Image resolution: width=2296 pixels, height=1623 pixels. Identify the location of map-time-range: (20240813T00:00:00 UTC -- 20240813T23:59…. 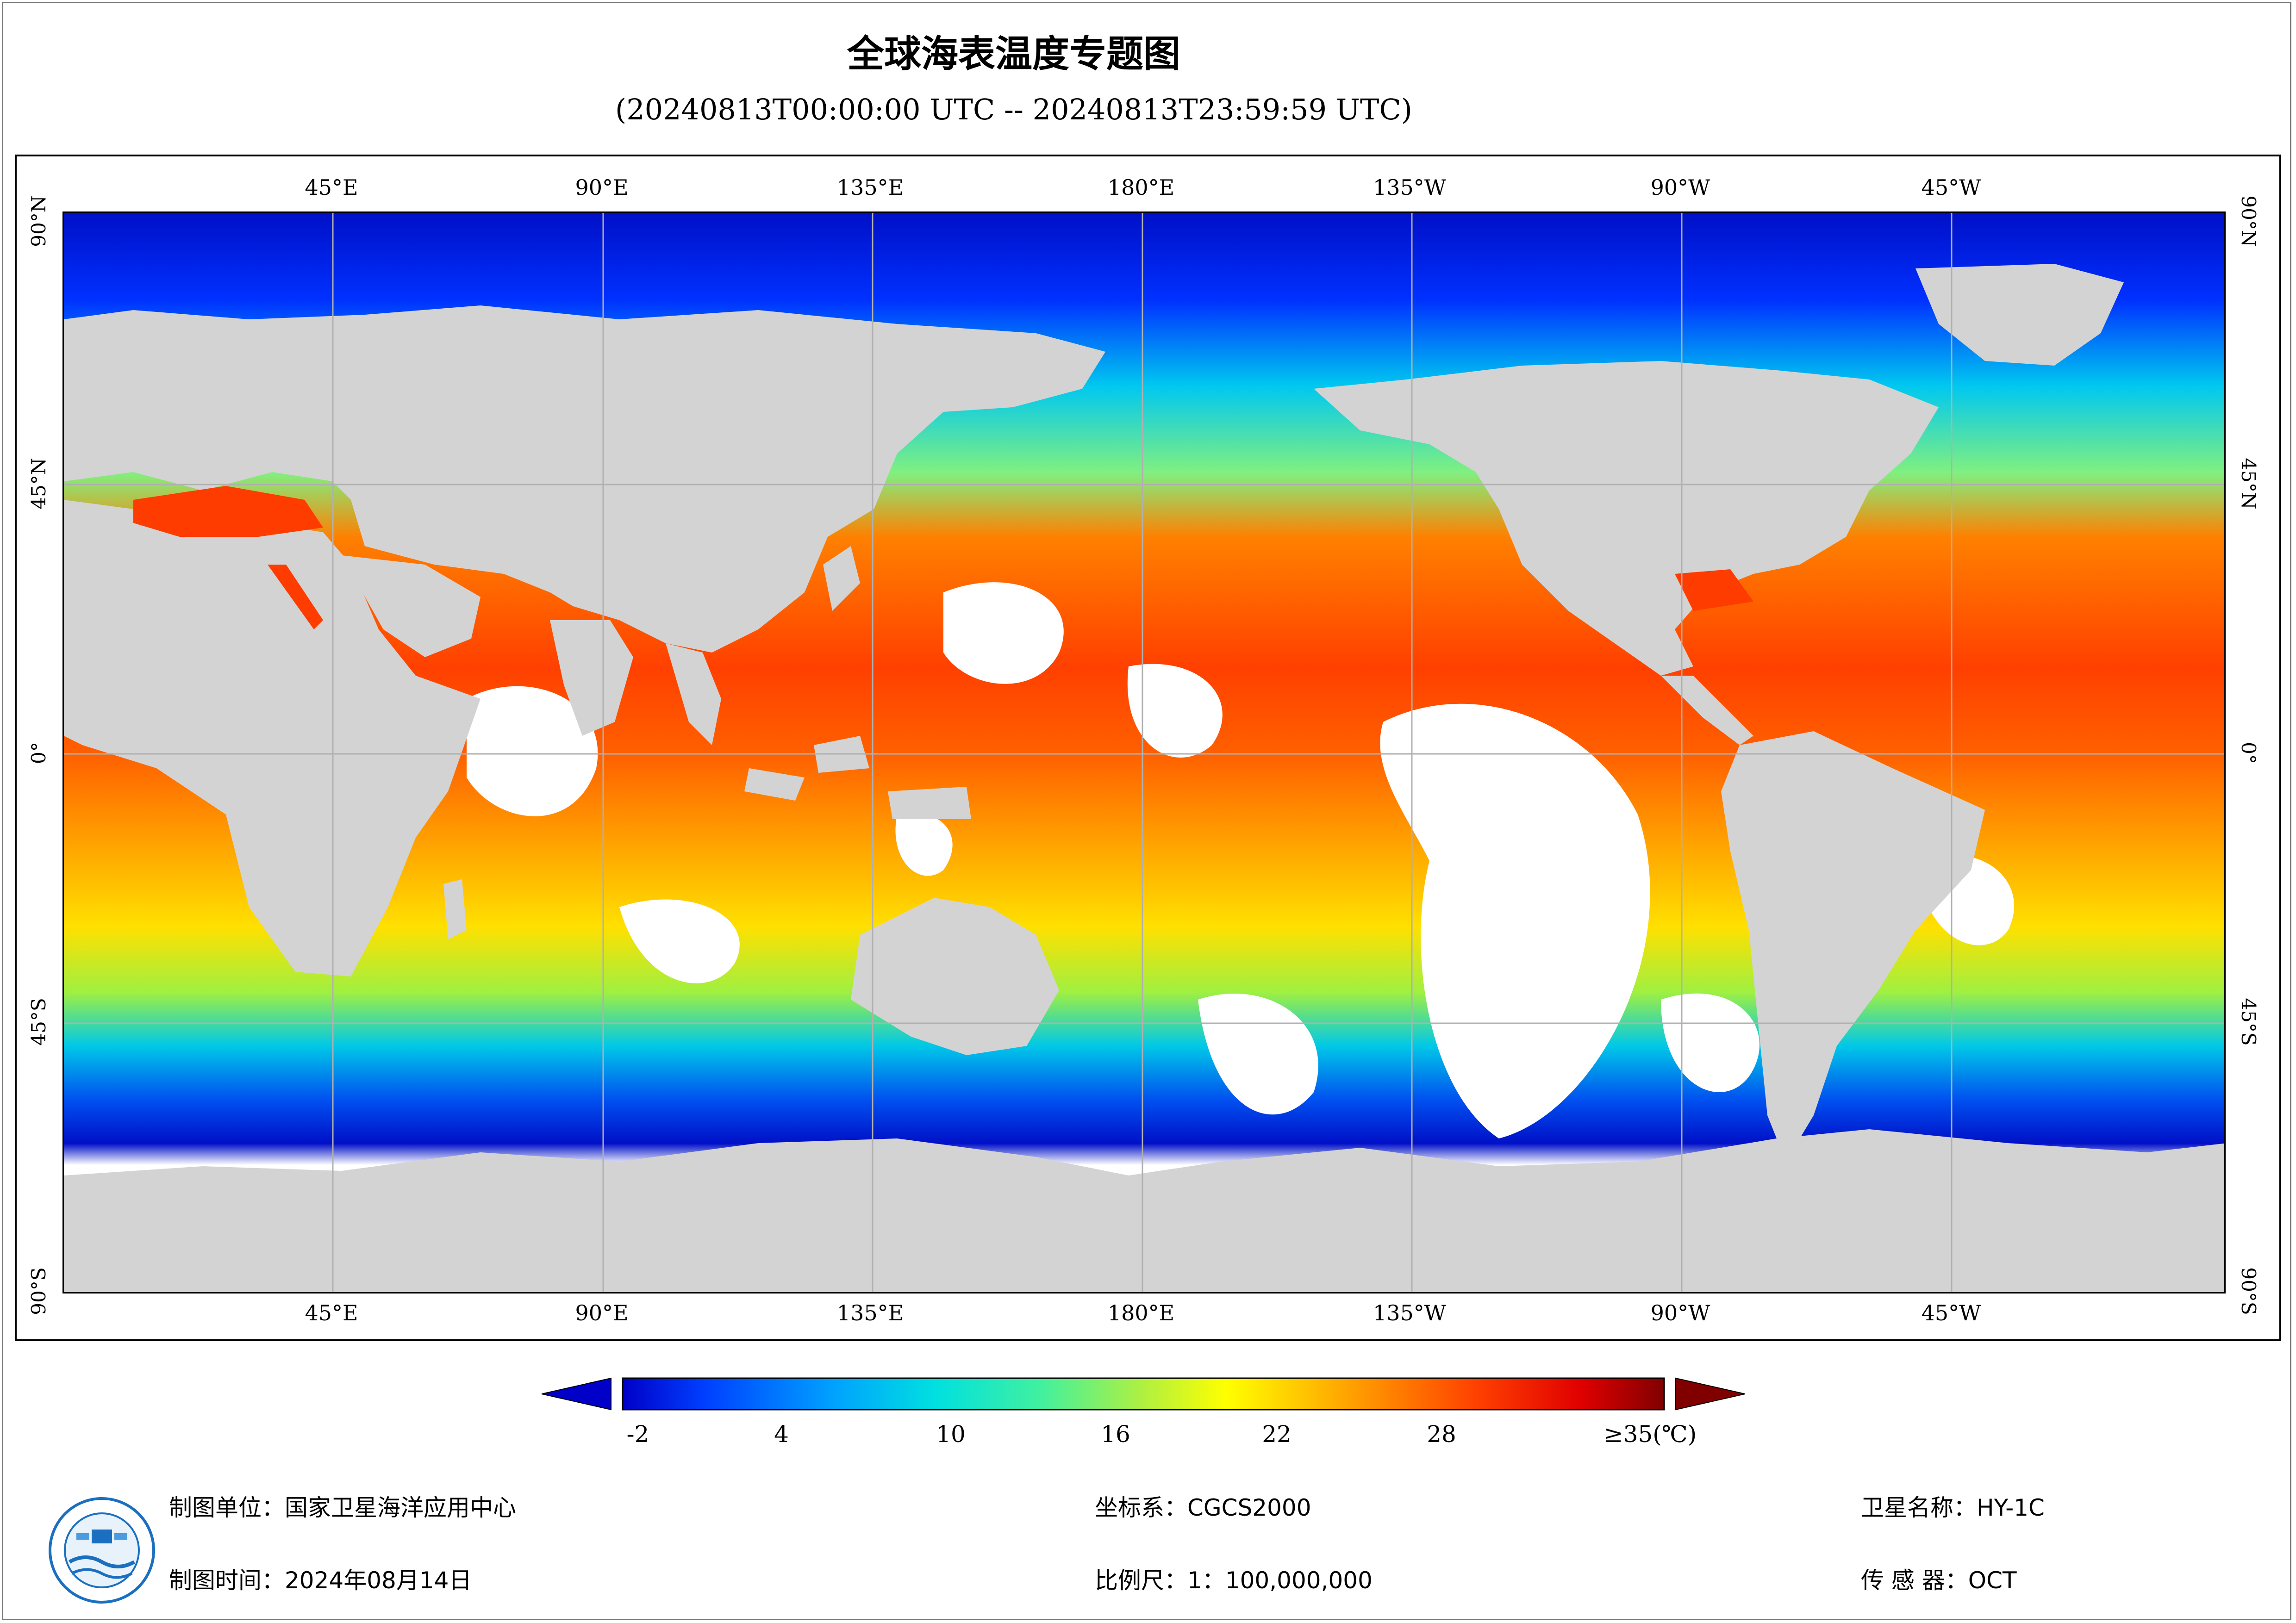
(1014, 109).